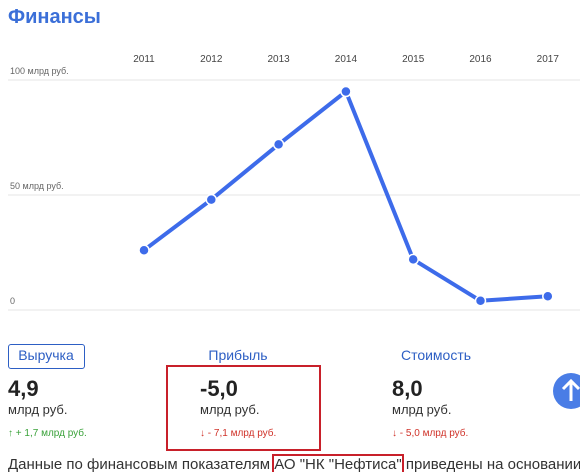 The height and width of the screenshot is (472, 580). I want to click on metric-change: ↓ - 7,1 млрд руб., so click(238, 433).